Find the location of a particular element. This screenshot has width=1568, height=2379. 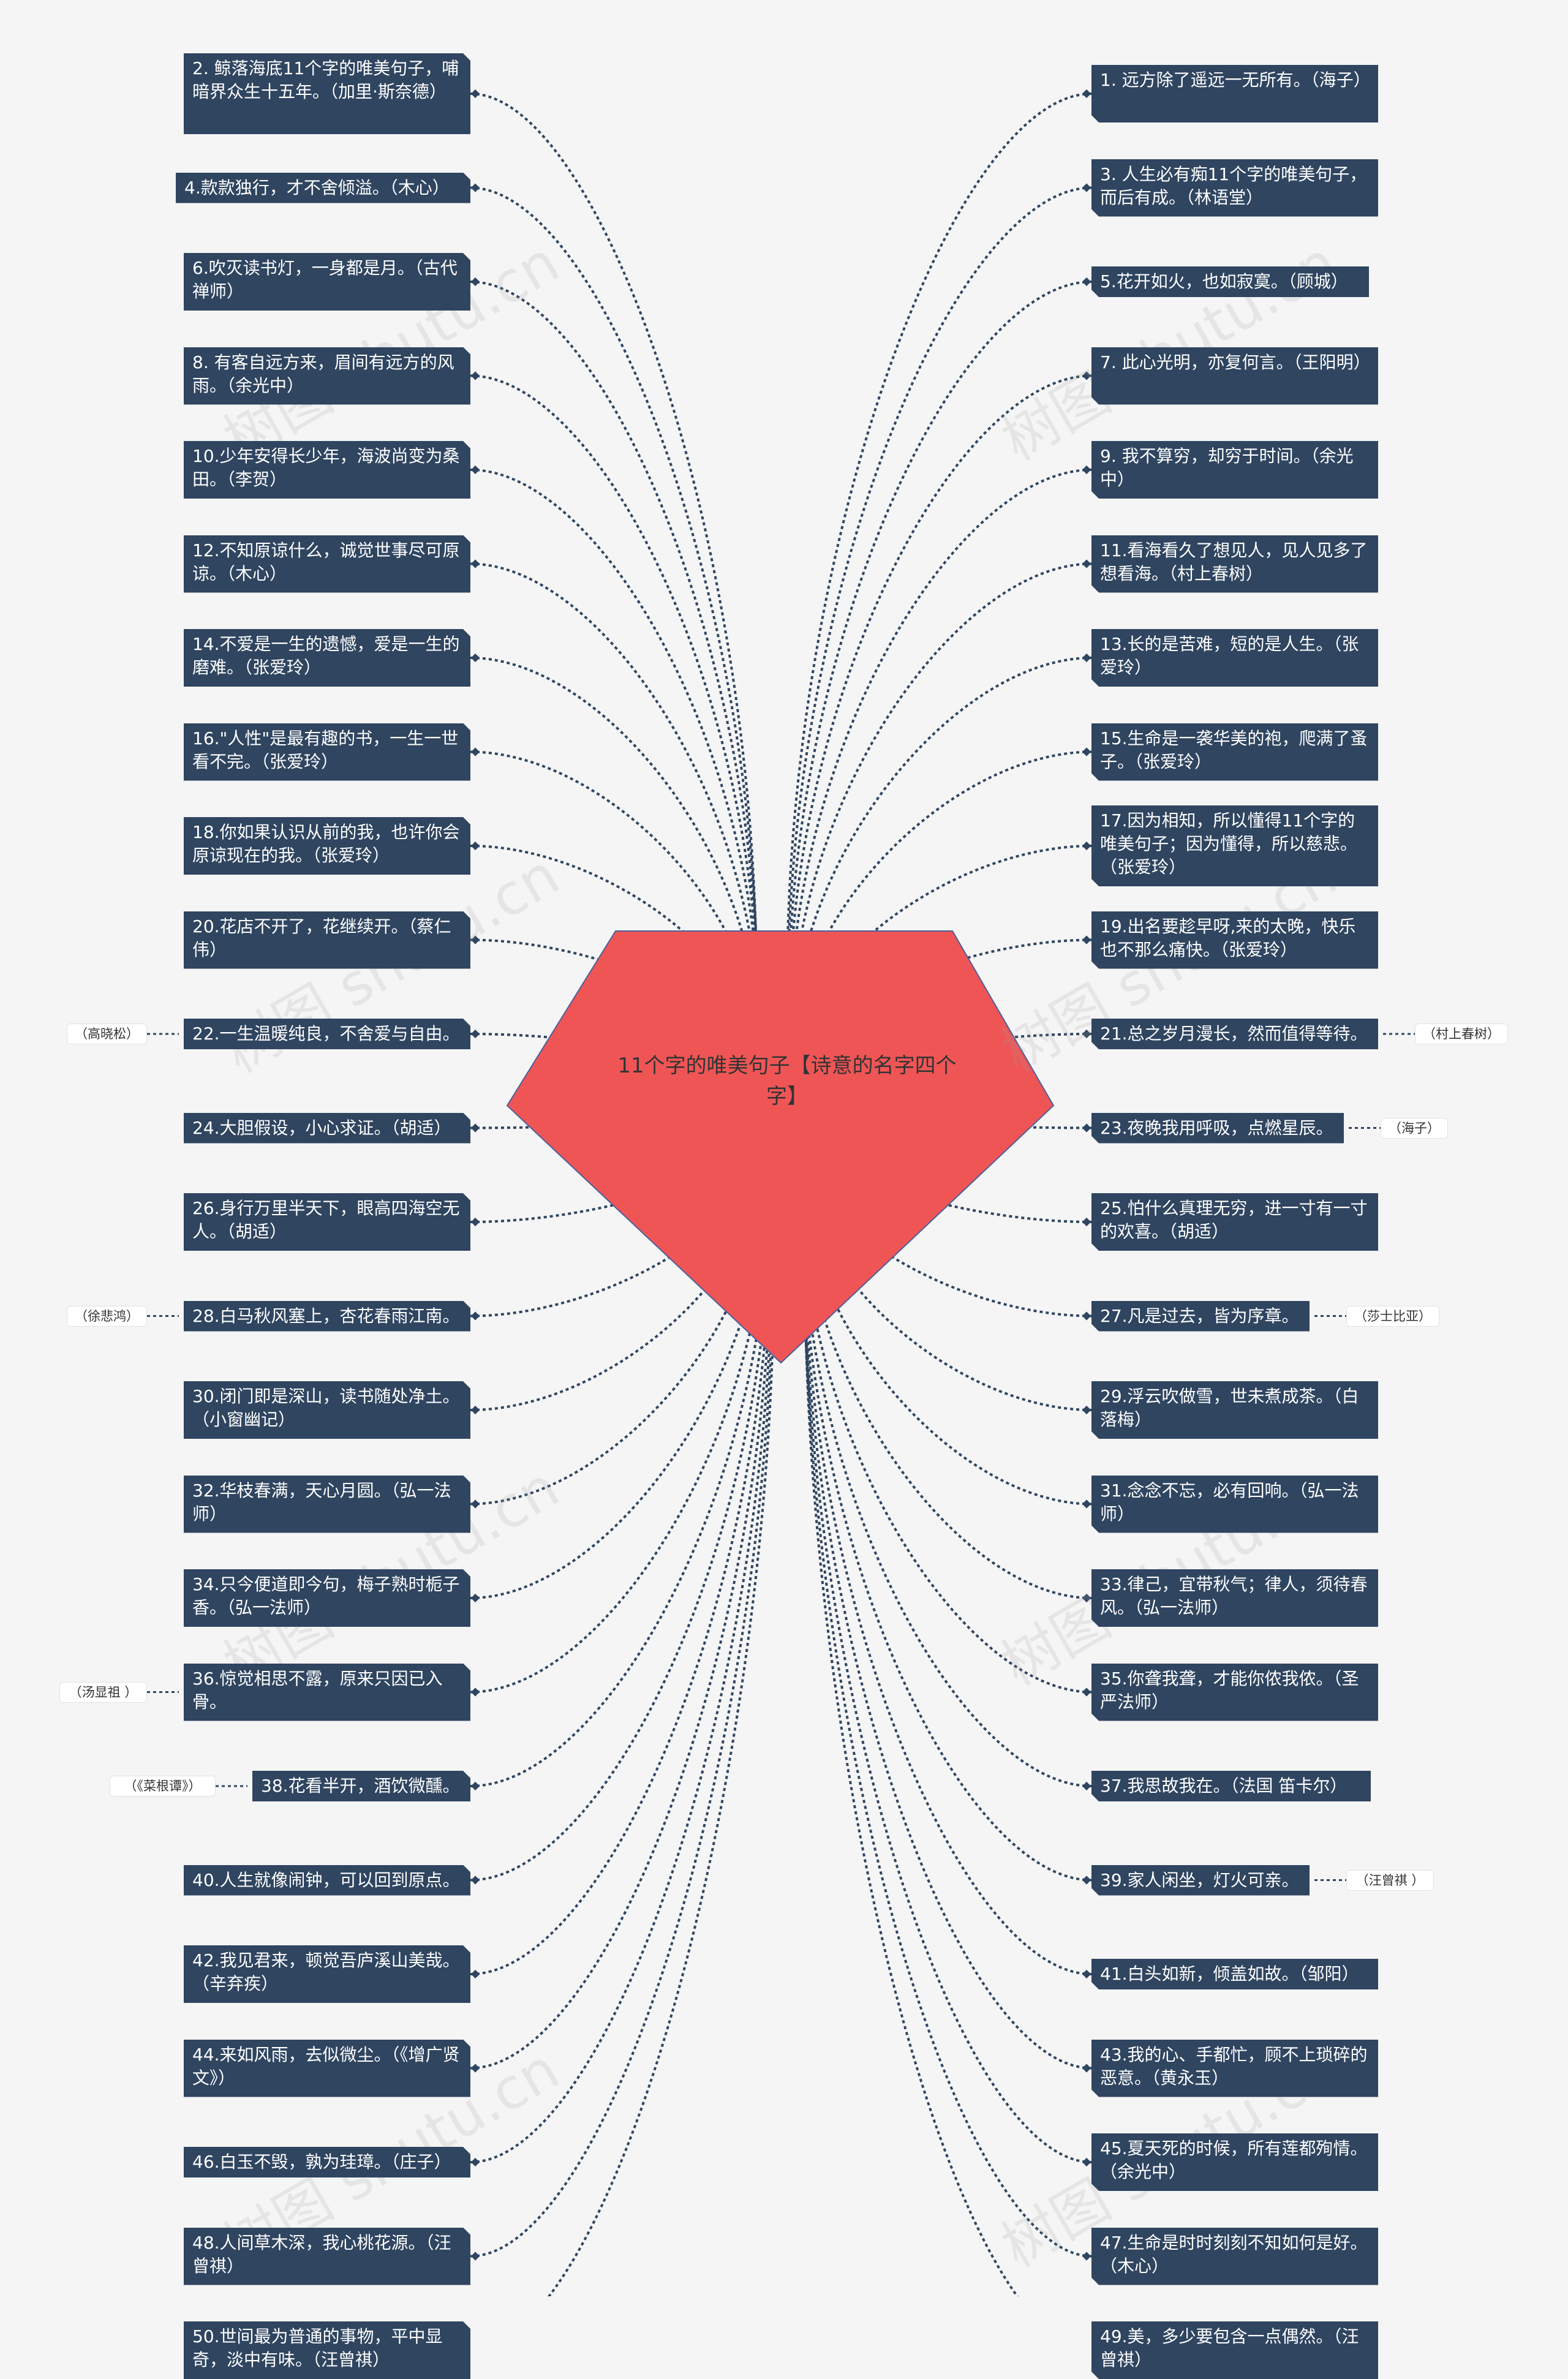

right-quote-node: 45.夏天死的时候，所有莲都殉情。（余光中） is located at coordinates (1235, 2162).